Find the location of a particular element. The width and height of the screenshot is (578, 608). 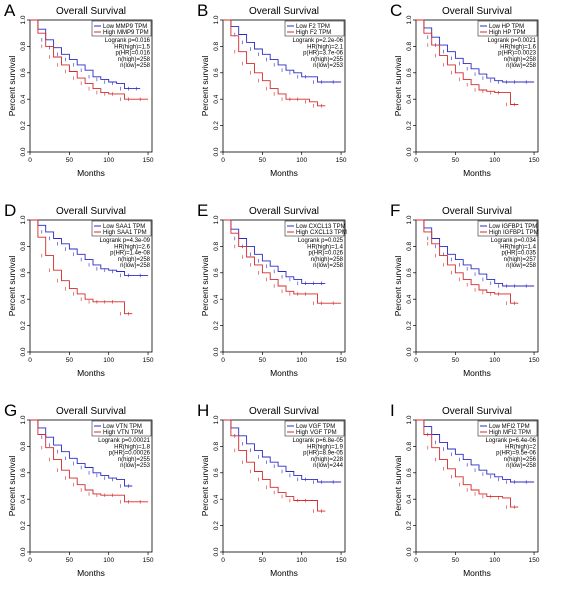

stat-line: HR(high)=1.6 is located at coordinates (518, 47).